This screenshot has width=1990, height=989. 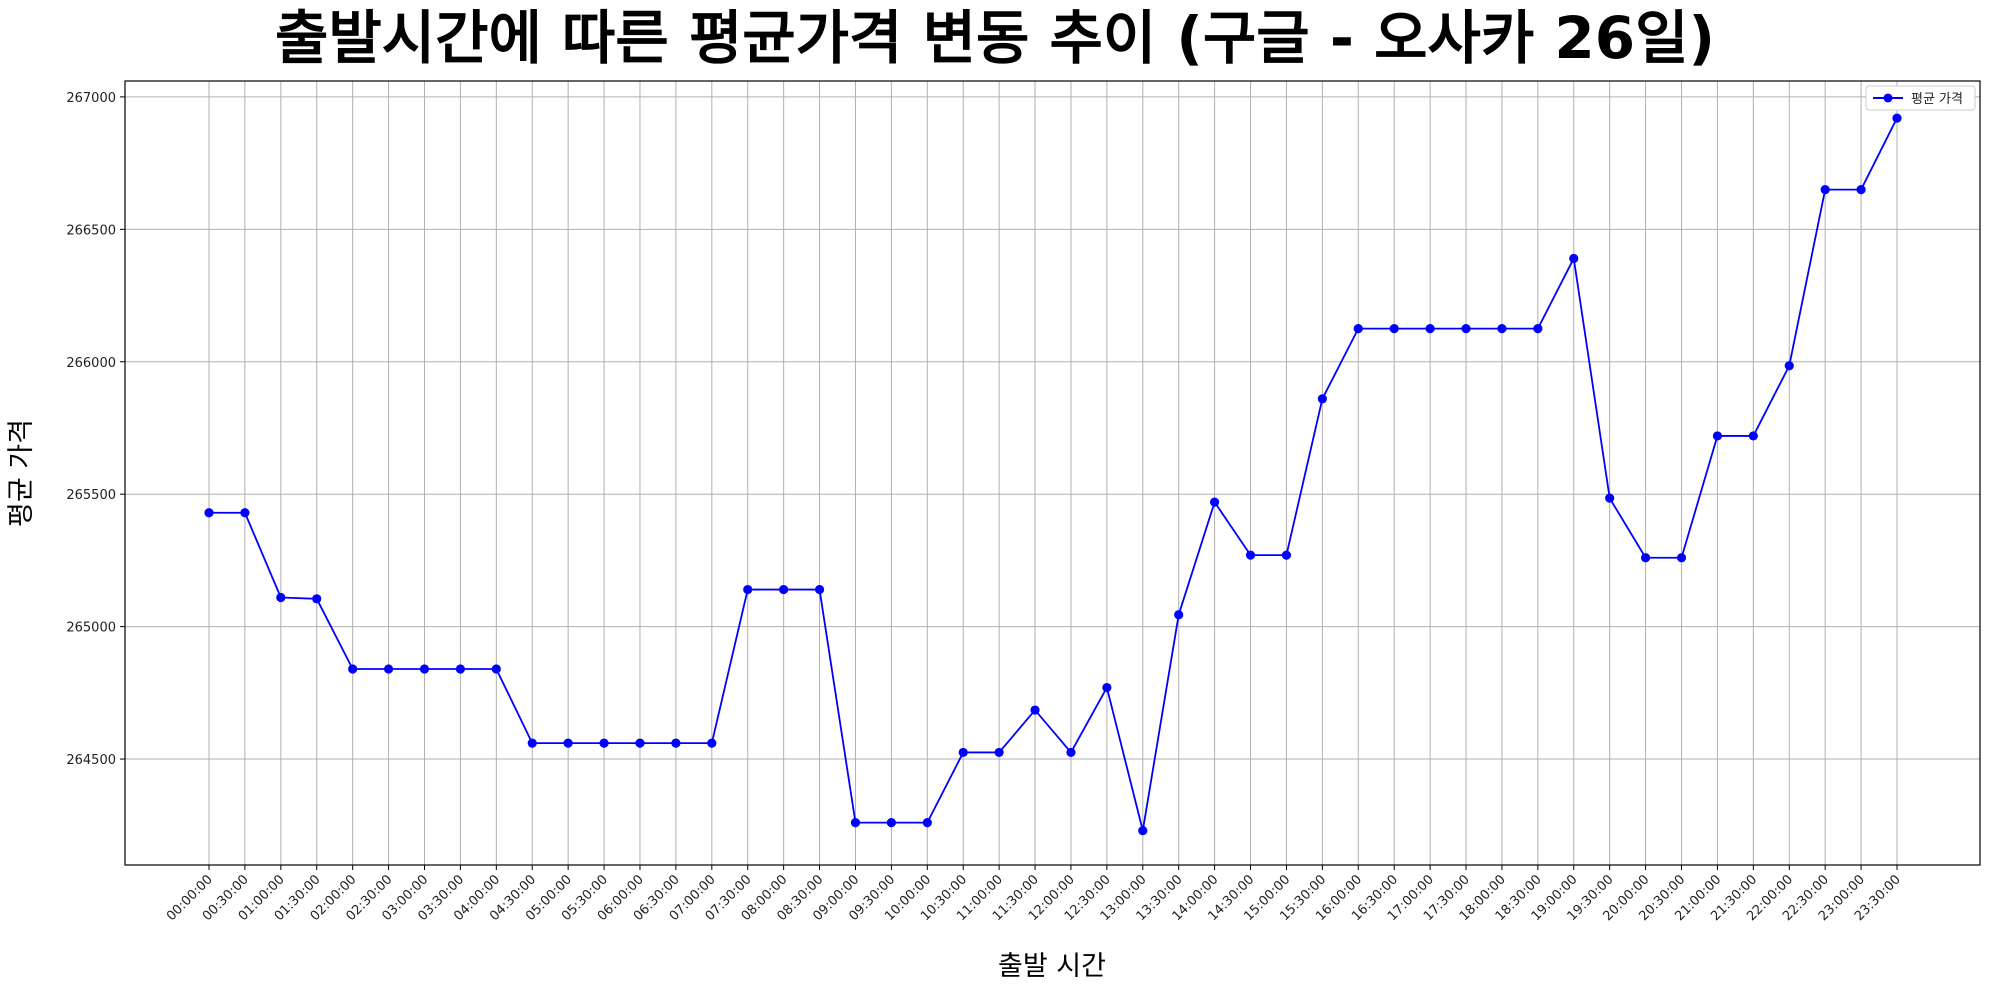 What do you see at coordinates (91, 760) in the screenshot?
I see `y-tick-label: 264500` at bounding box center [91, 760].